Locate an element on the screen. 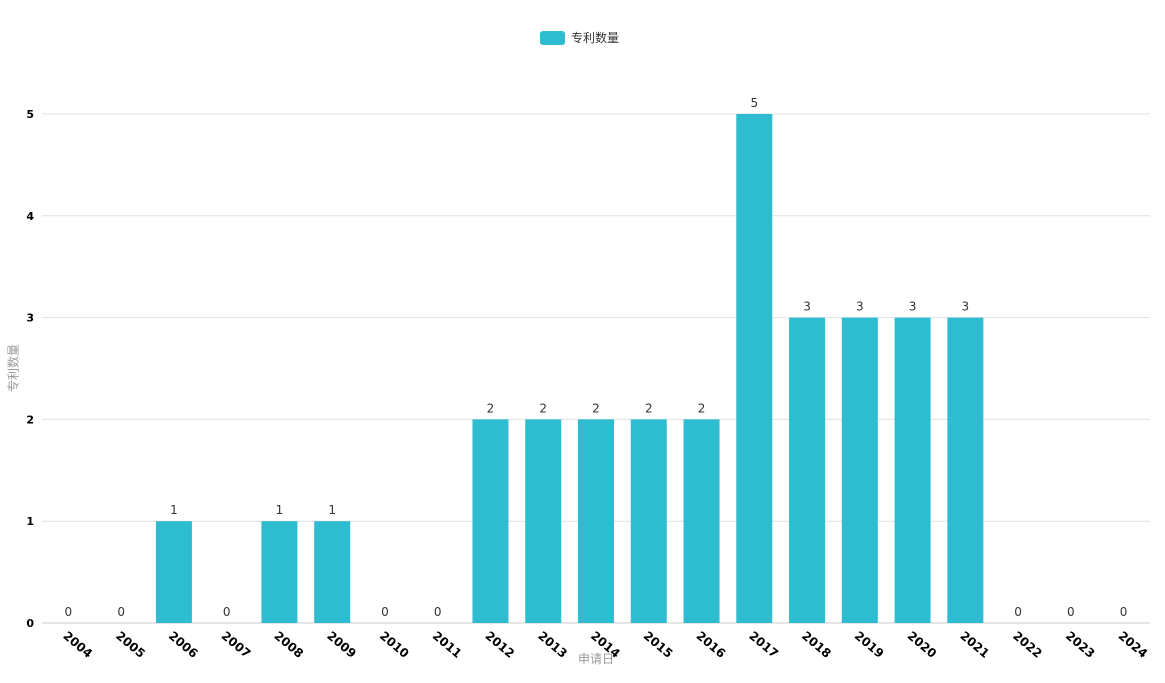 The image size is (1165, 683). y-tick-label: 4 is located at coordinates (30, 216).